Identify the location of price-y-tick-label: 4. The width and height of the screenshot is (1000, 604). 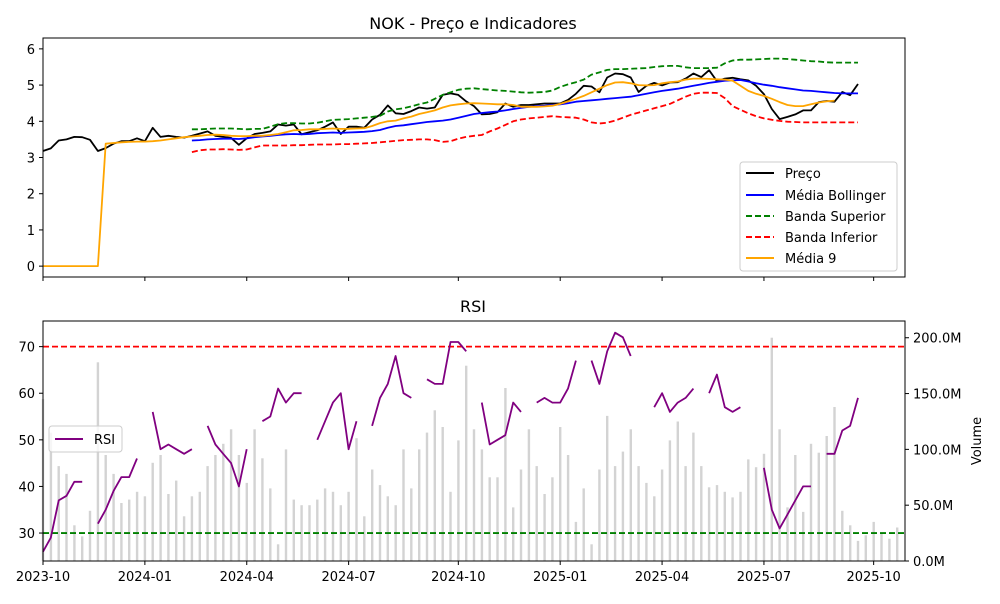
(31, 122).